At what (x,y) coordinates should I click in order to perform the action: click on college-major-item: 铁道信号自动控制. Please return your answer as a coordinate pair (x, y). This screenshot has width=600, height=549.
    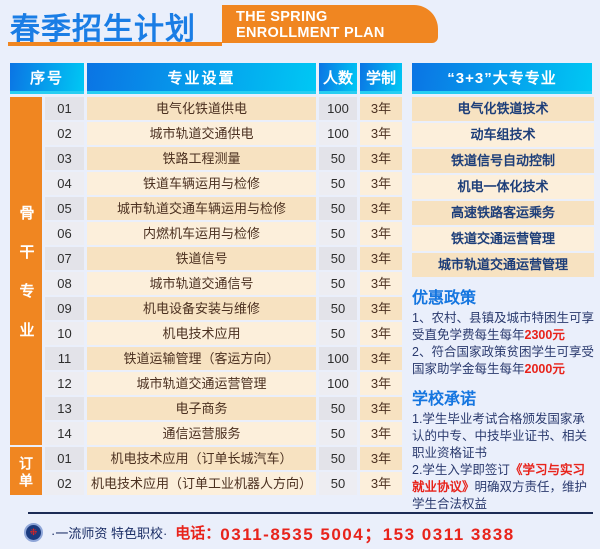
    Looking at the image, I should click on (503, 161).